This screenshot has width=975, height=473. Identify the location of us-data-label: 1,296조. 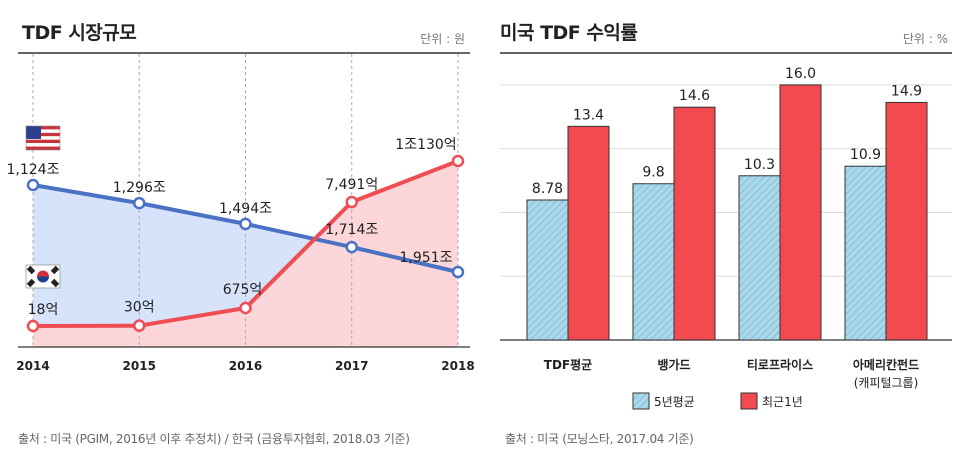
(139, 188).